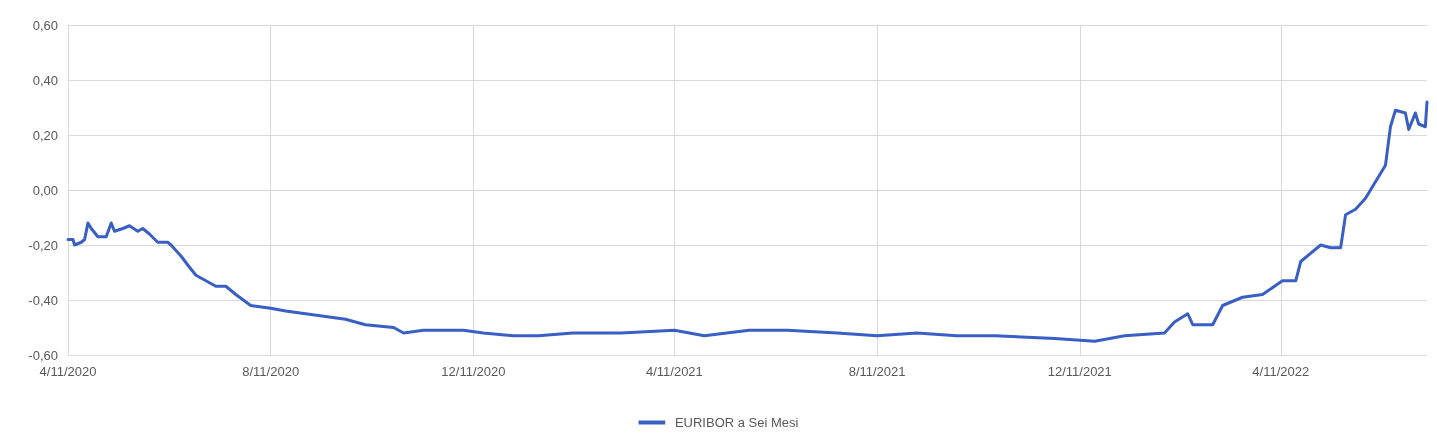 The height and width of the screenshot is (446, 1437). I want to click on y-tick-label: -0,20, so click(43, 245).